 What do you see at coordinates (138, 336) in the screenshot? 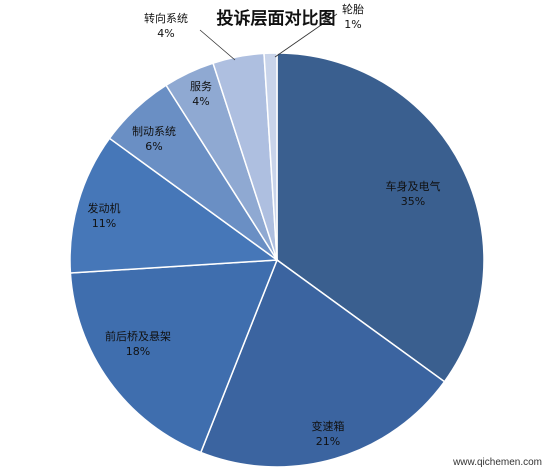
I see `slice-label: 前后桥及悬架` at bounding box center [138, 336].